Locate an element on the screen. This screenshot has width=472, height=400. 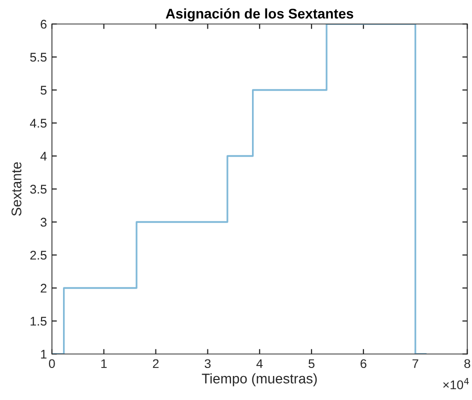
y-tick-label: 4 is located at coordinates (43, 156).